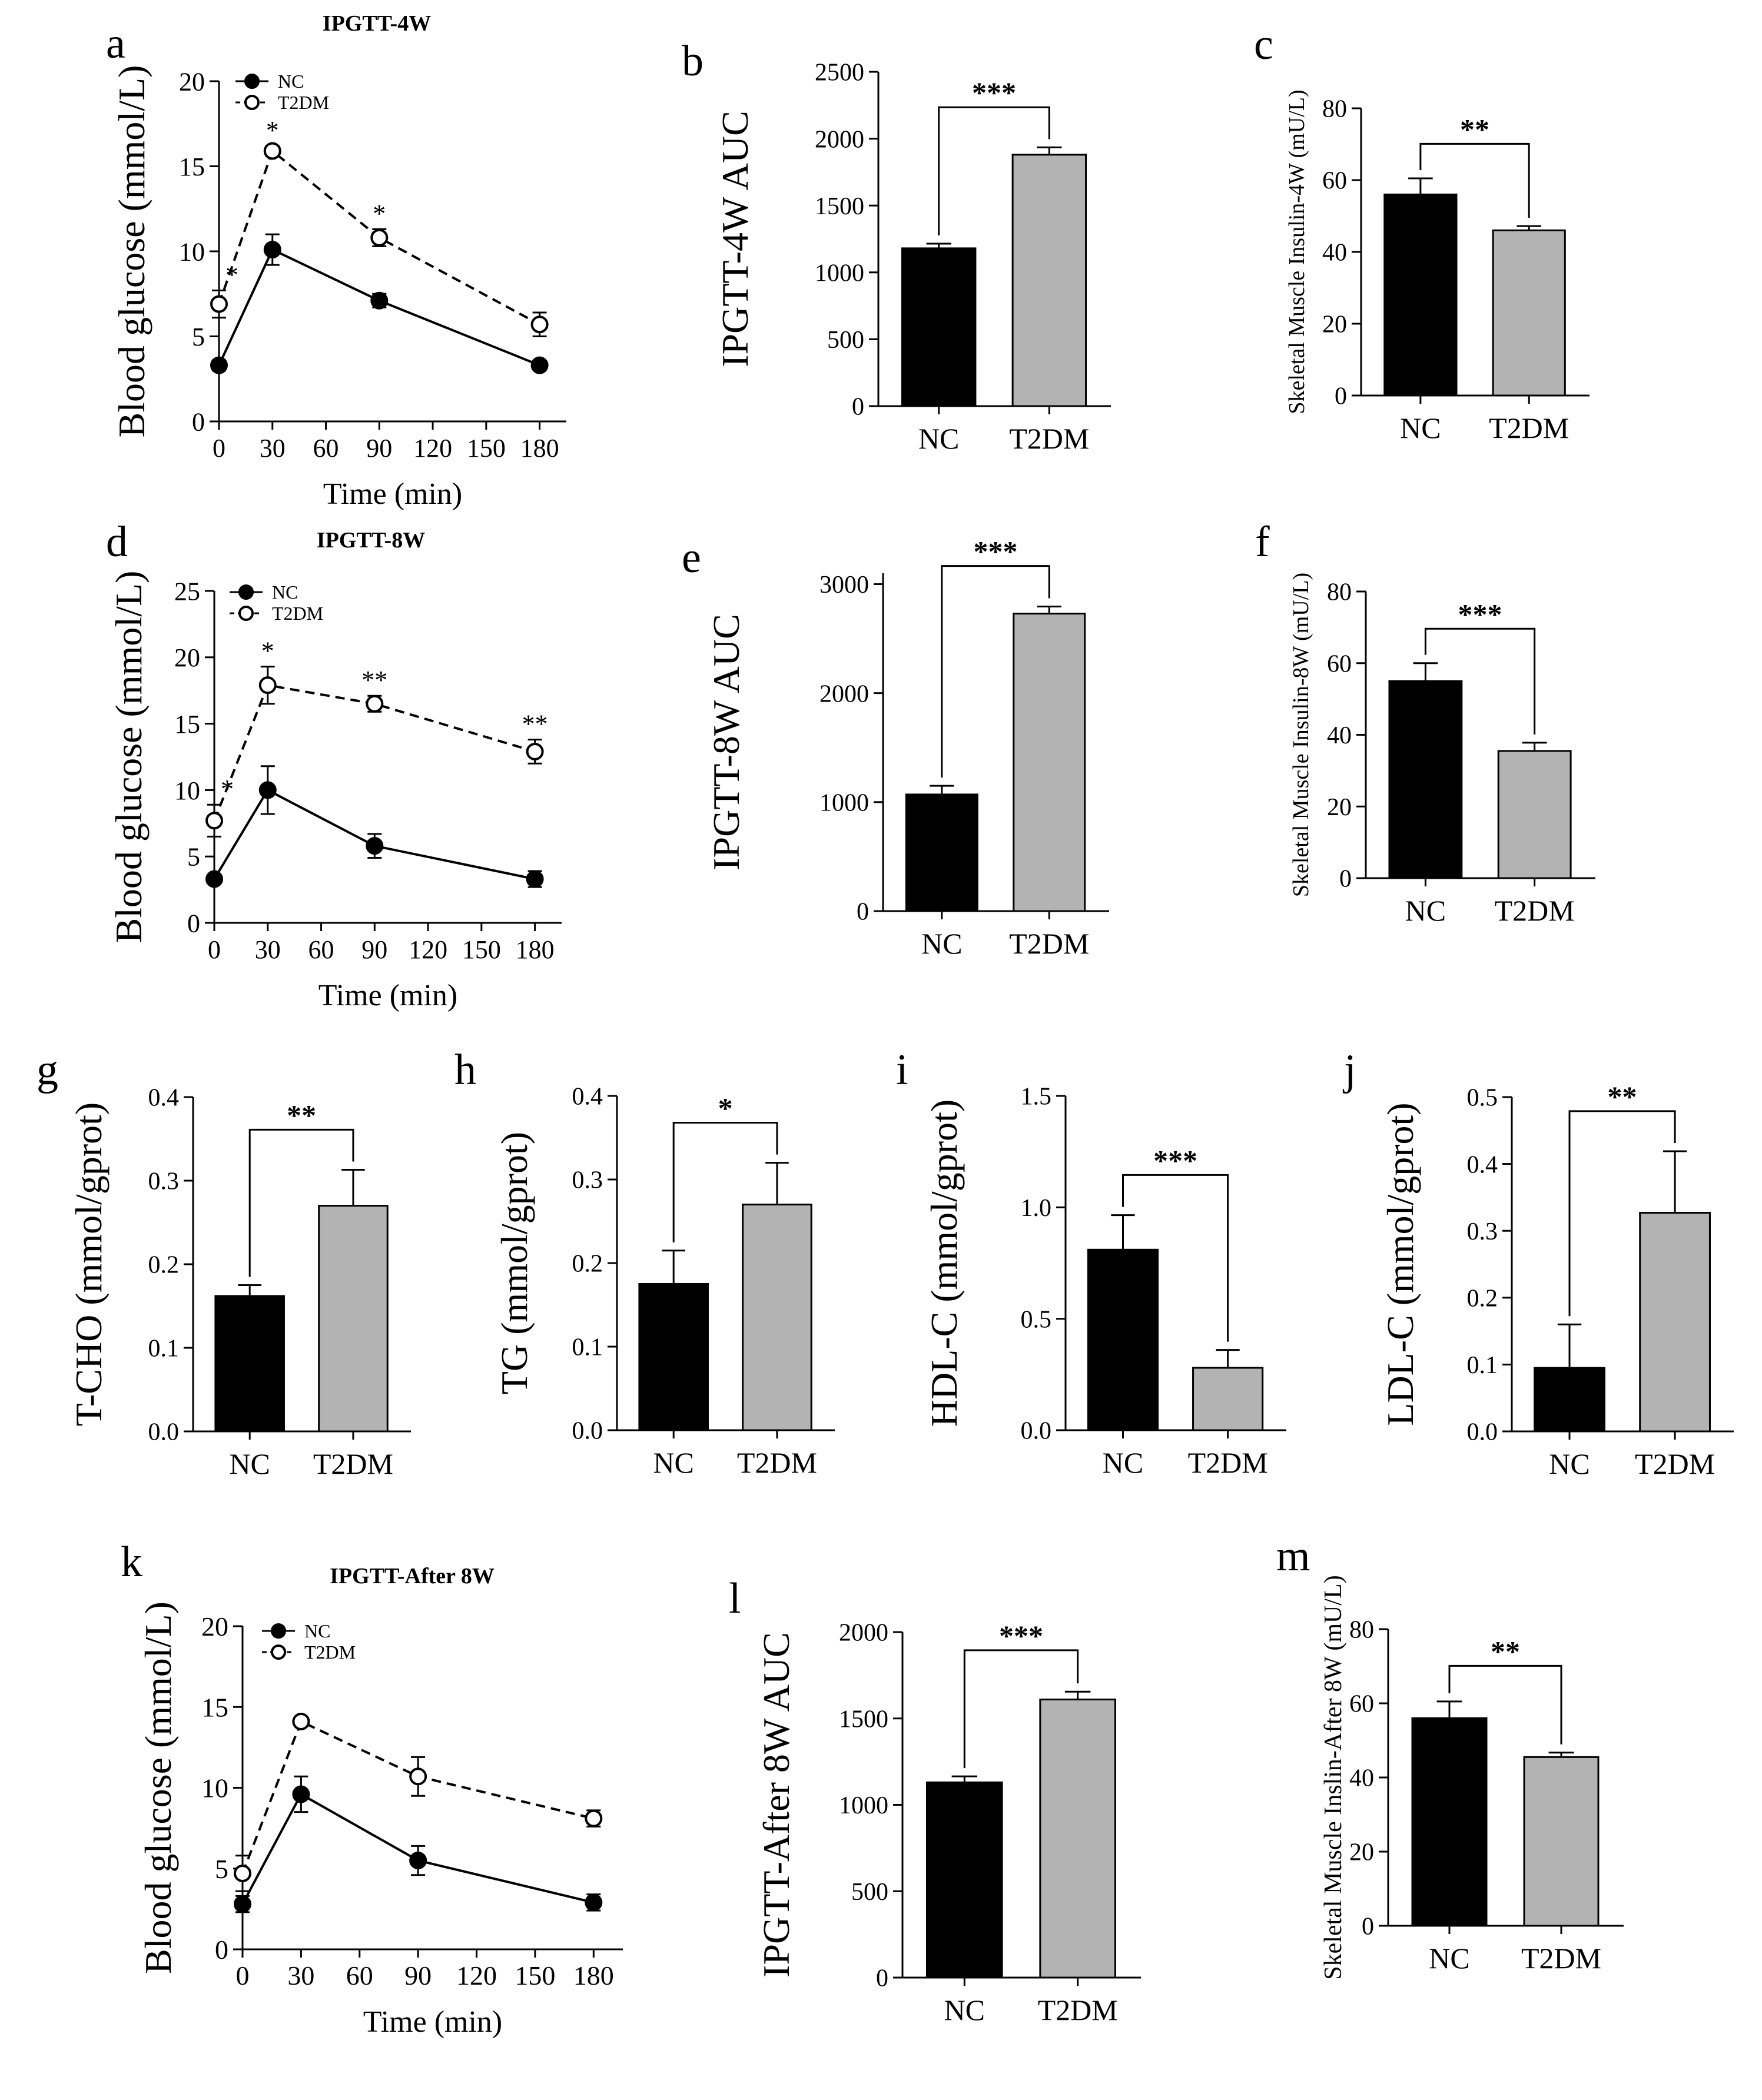  I want to click on y-tick-label: 0.2, so click(164, 1265).